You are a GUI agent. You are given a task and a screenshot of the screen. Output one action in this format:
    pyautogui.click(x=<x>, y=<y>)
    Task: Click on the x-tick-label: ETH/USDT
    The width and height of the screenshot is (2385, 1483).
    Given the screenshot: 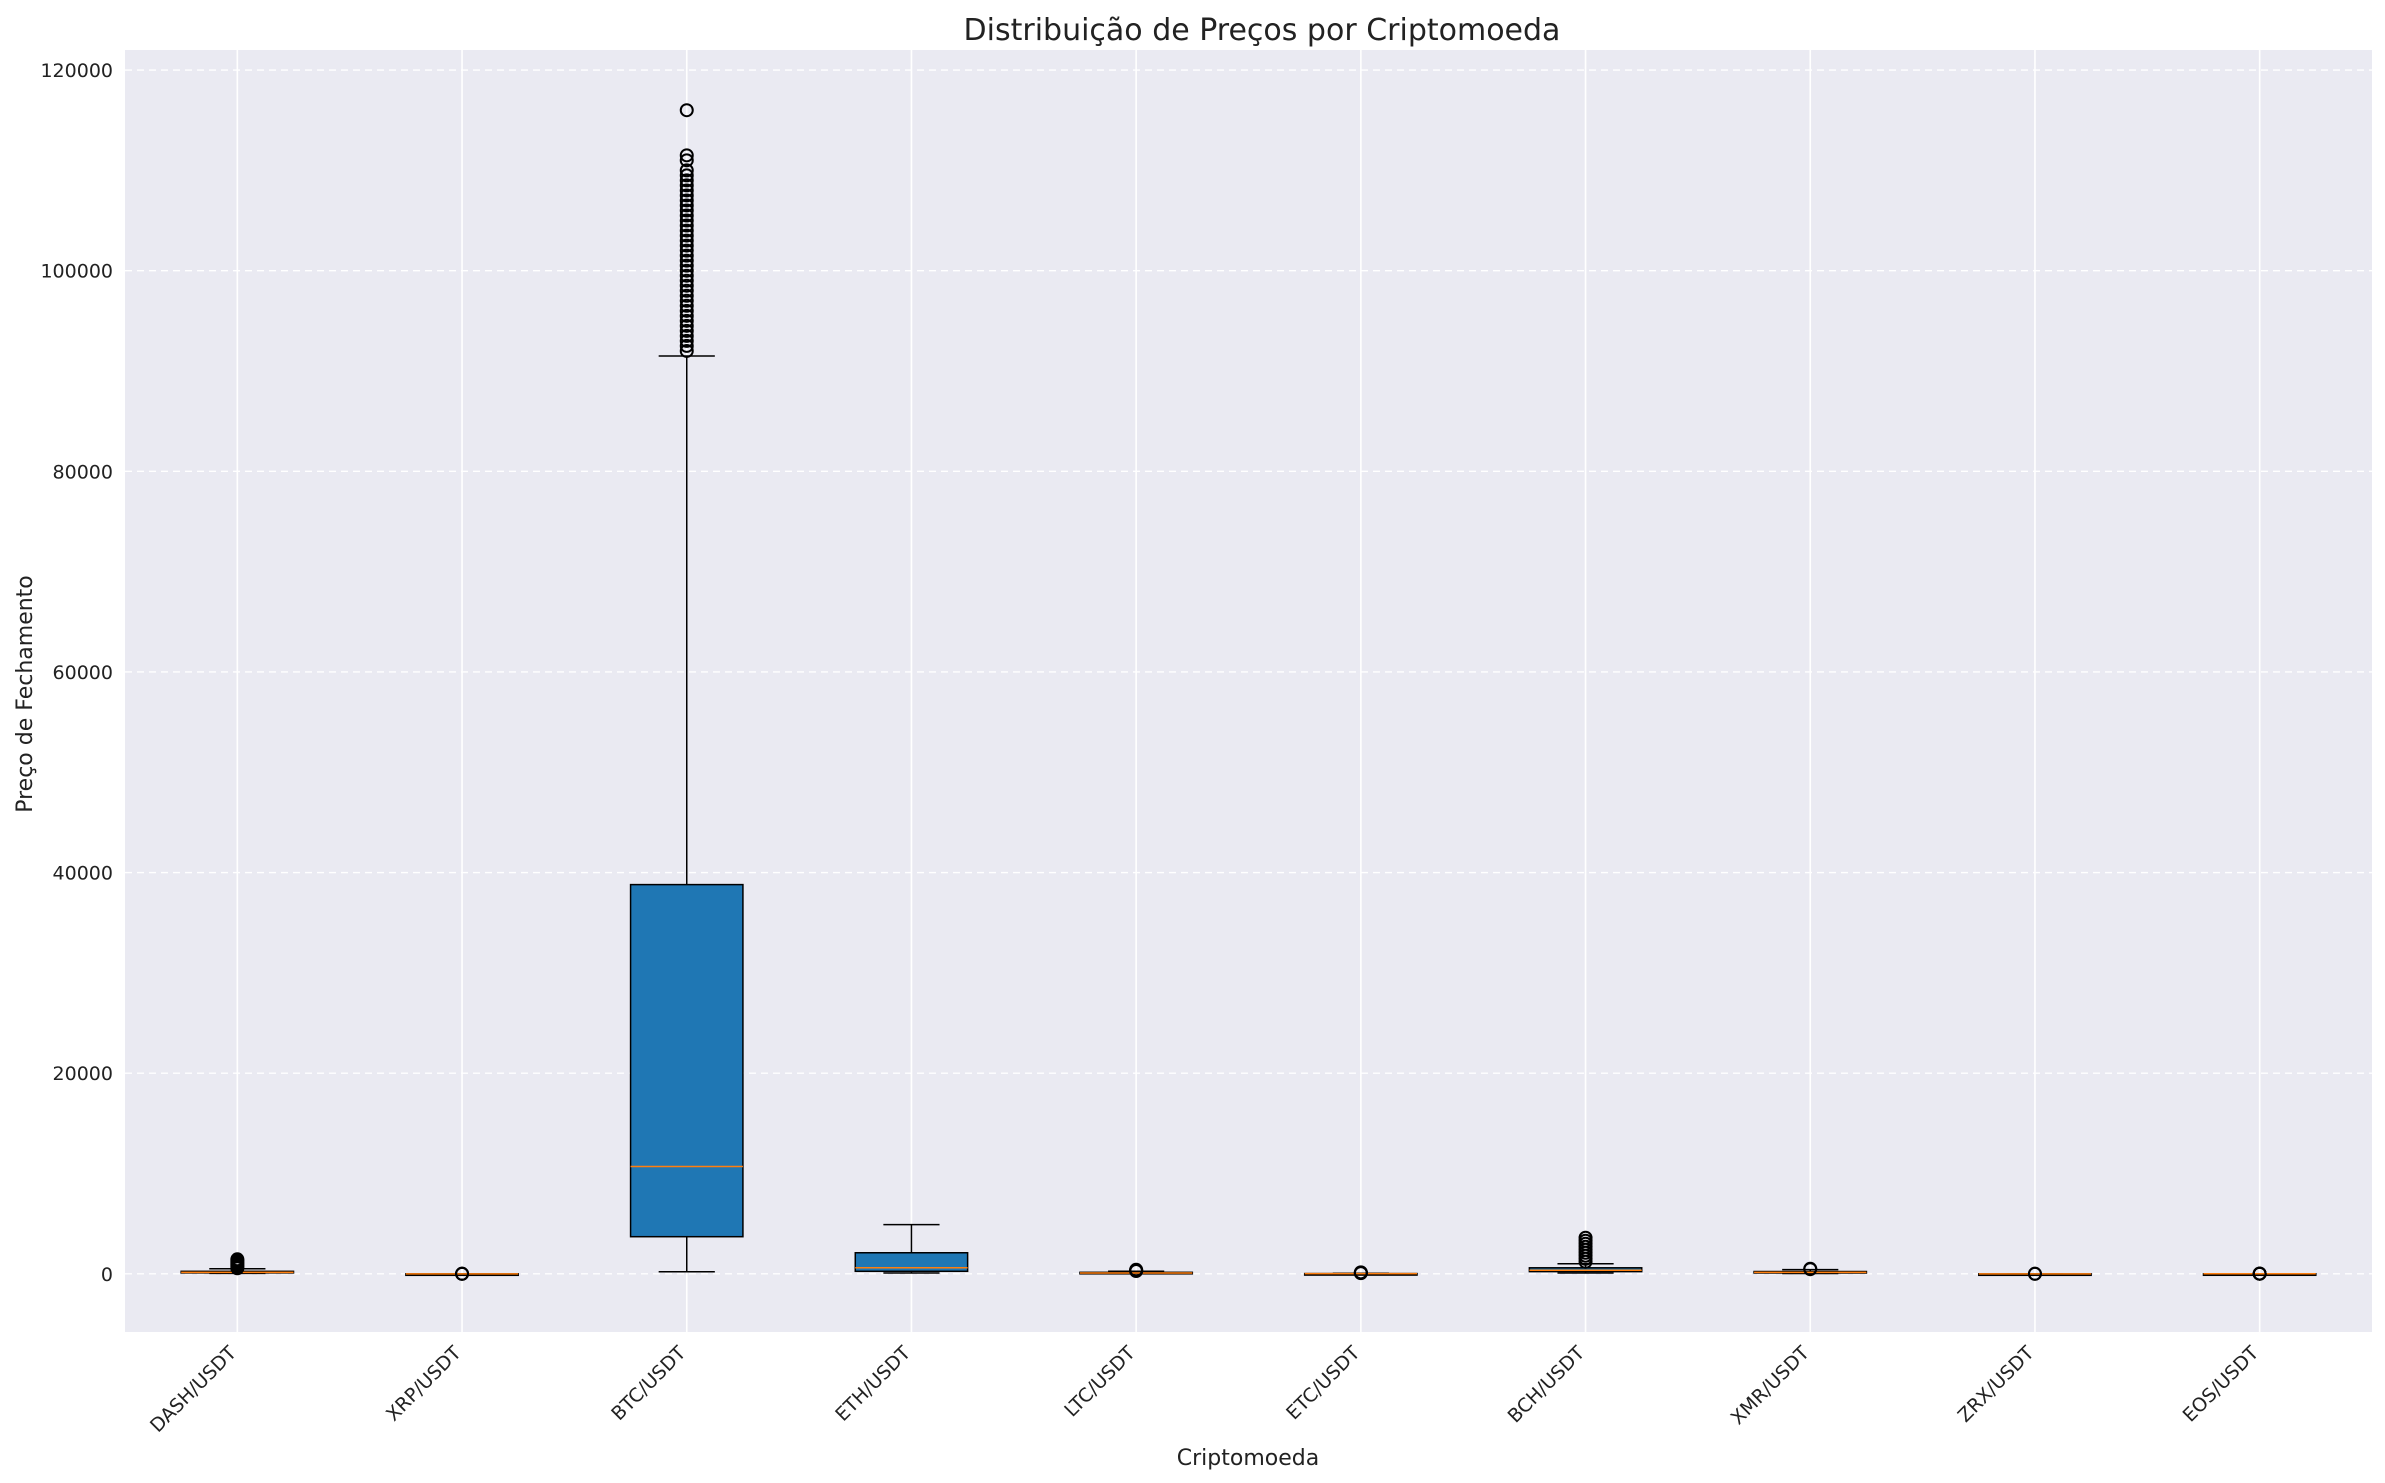 What is the action you would take?
    pyautogui.click(x=873, y=1384)
    